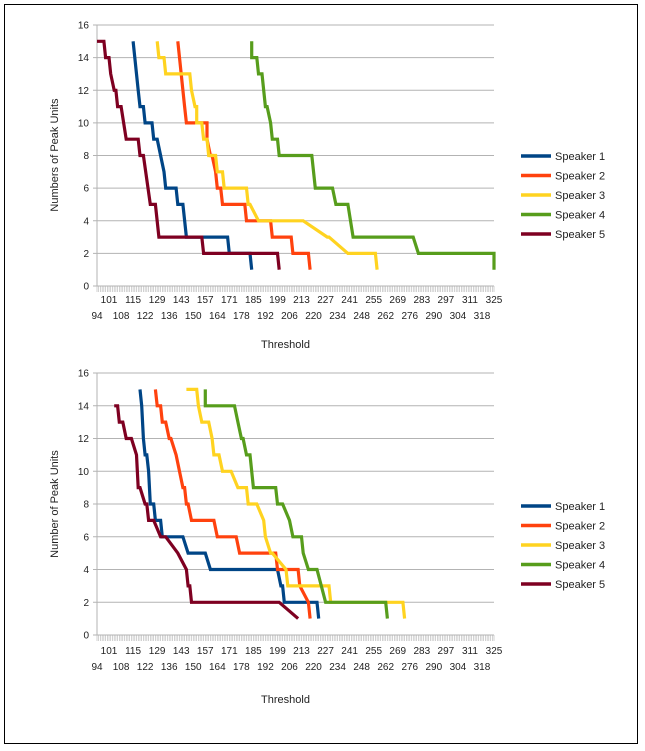  What do you see at coordinates (133, 651) in the screenshot?
I see `x-tick-label: 115` at bounding box center [133, 651].